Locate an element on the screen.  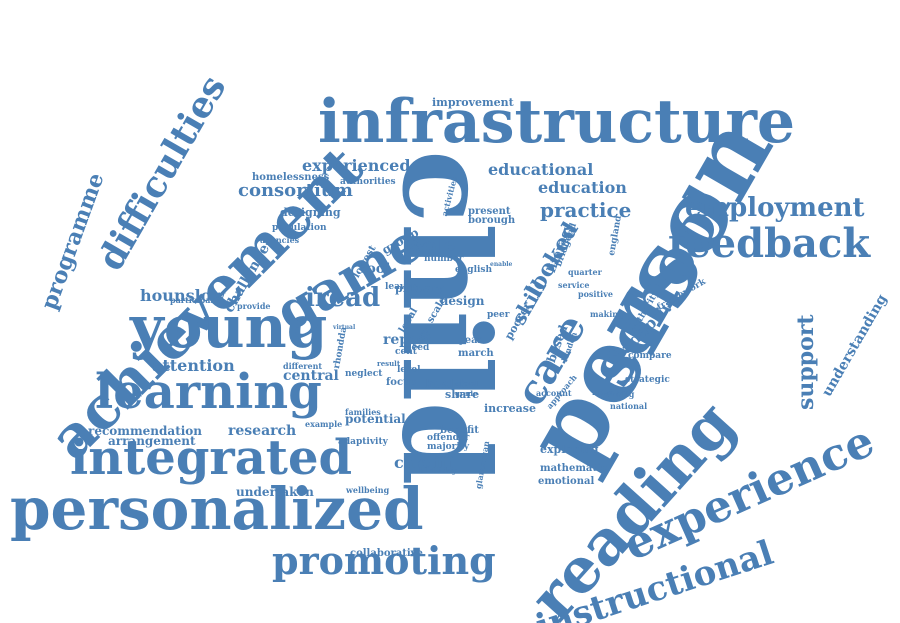
word-offender: offender is located at coordinates (448, 438).